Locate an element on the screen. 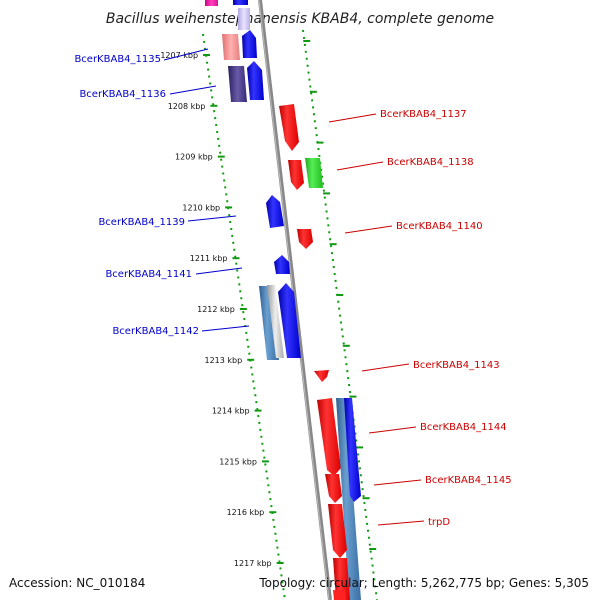 Image resolution: width=600 pixels, height=600 pixels. ruler-tick-label: 1207 kbp is located at coordinates (179, 55).